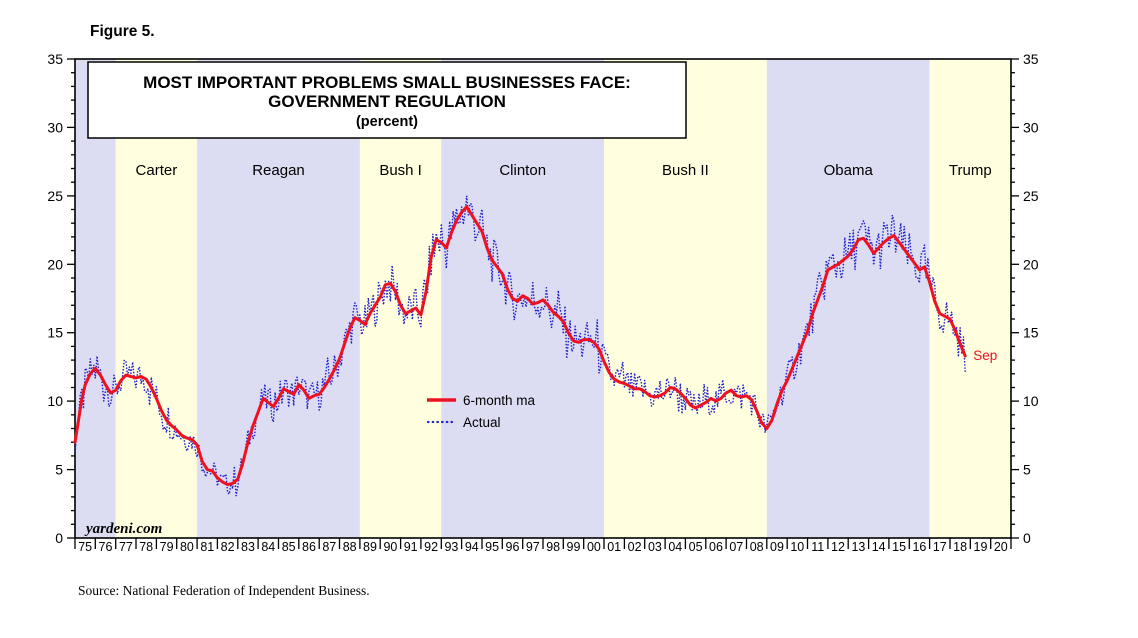 The image size is (1138, 638). Describe the element at coordinates (1001, 547) in the screenshot. I see `x-tick-label: 20` at that location.